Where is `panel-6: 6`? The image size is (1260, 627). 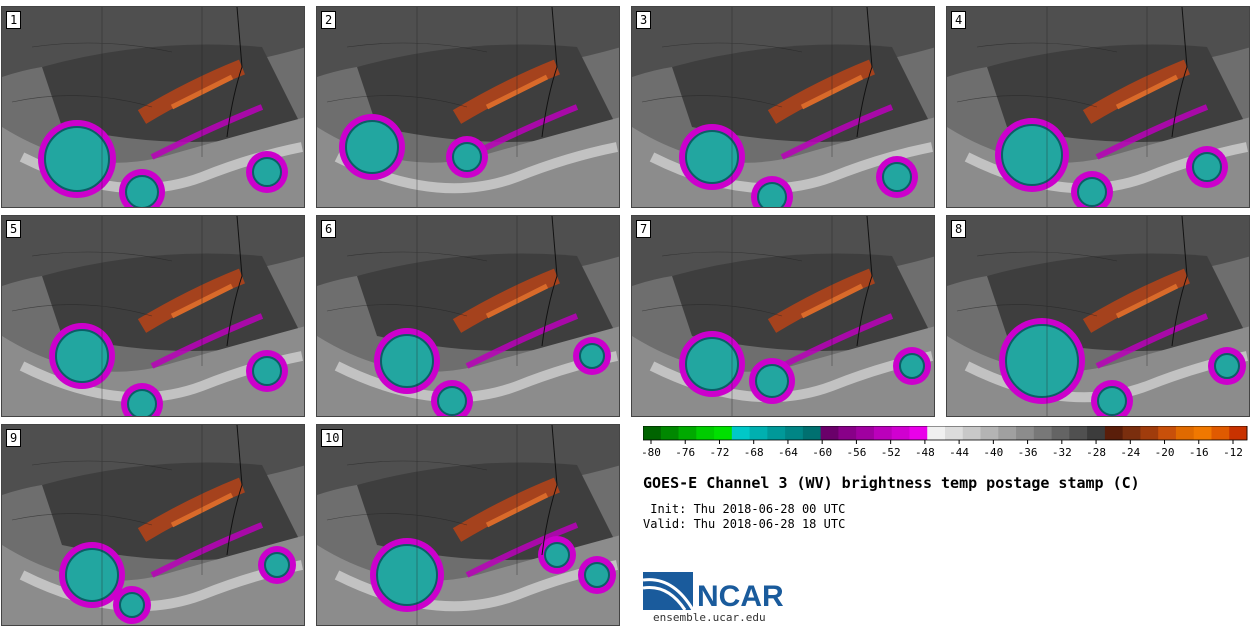 panel-6: 6 is located at coordinates (468, 316).